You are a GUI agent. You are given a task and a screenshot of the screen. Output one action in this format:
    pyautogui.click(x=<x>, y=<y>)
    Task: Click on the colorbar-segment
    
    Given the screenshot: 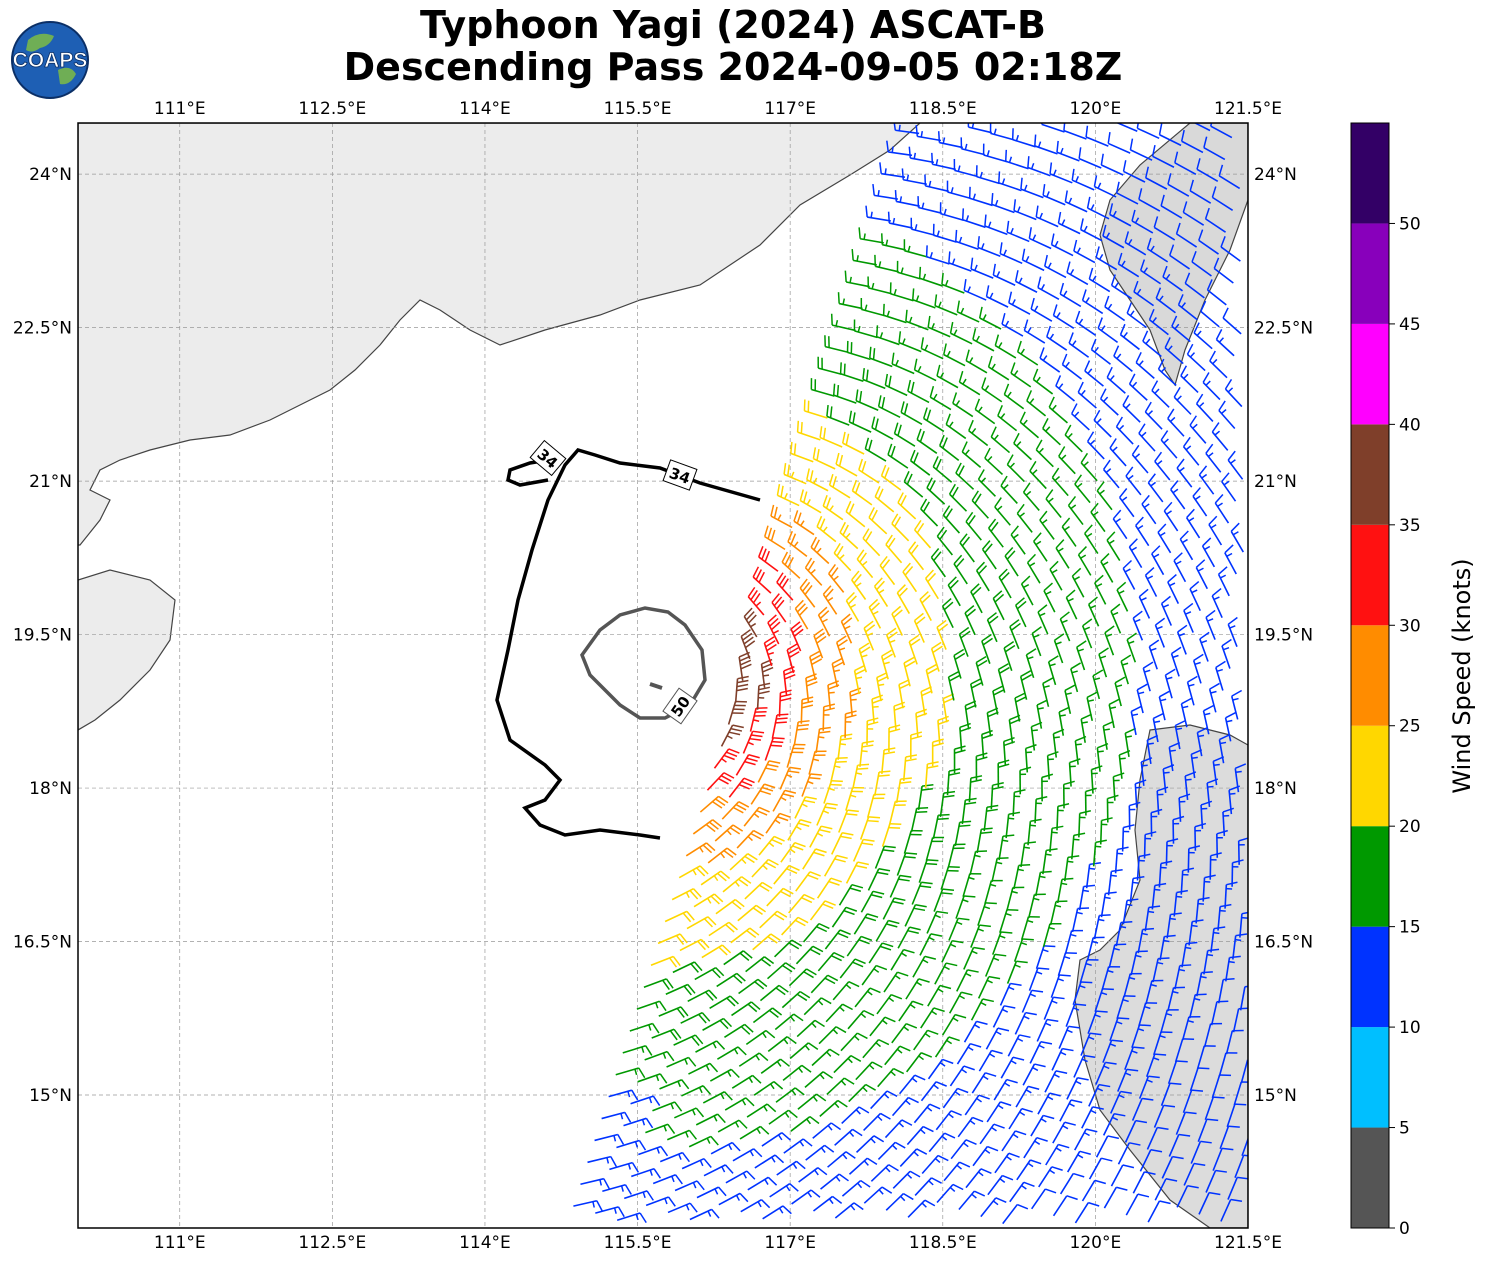 What is the action you would take?
    pyautogui.click(x=1370, y=273)
    